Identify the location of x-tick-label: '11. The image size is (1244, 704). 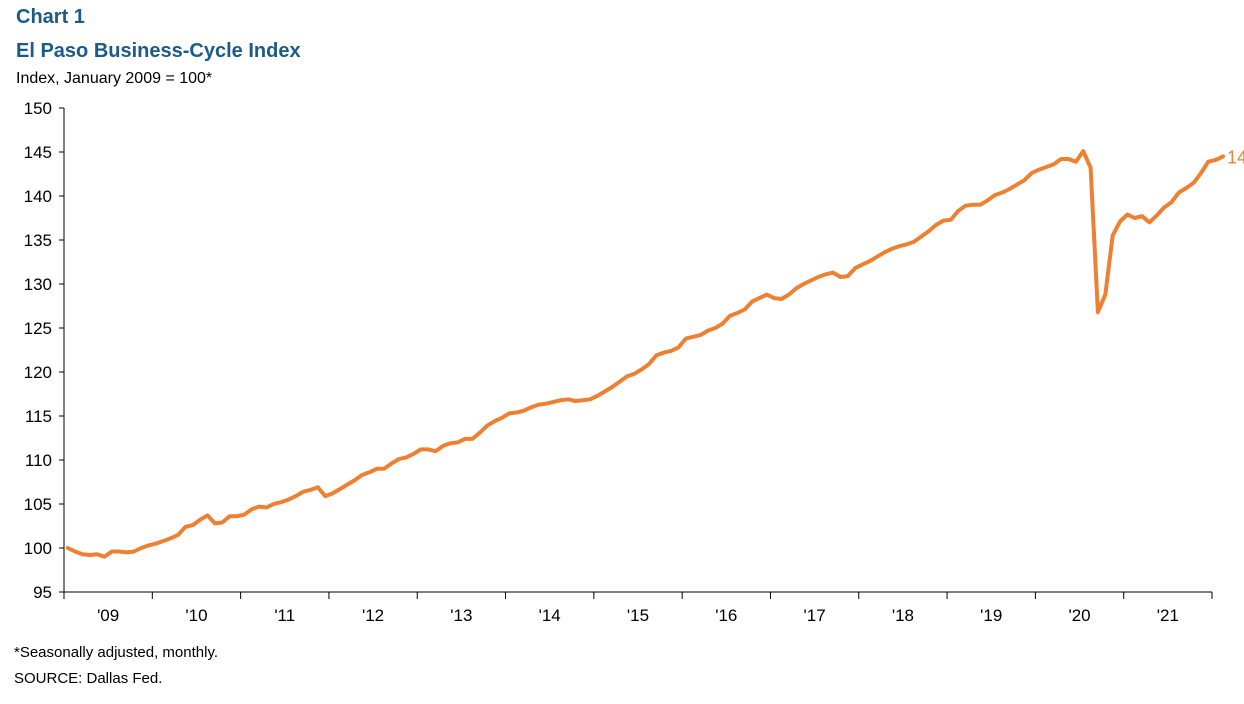
(284, 615).